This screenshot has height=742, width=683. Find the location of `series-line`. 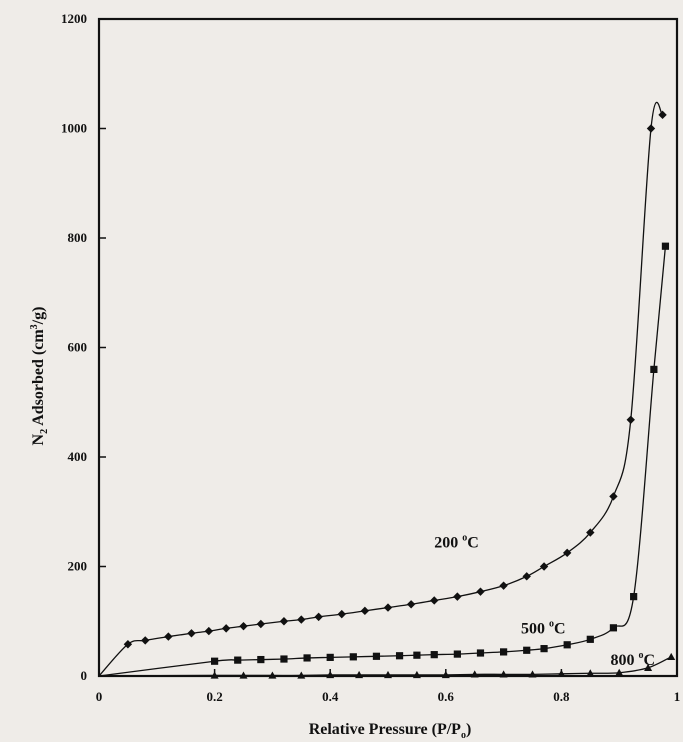

series-line is located at coordinates (385, 666).